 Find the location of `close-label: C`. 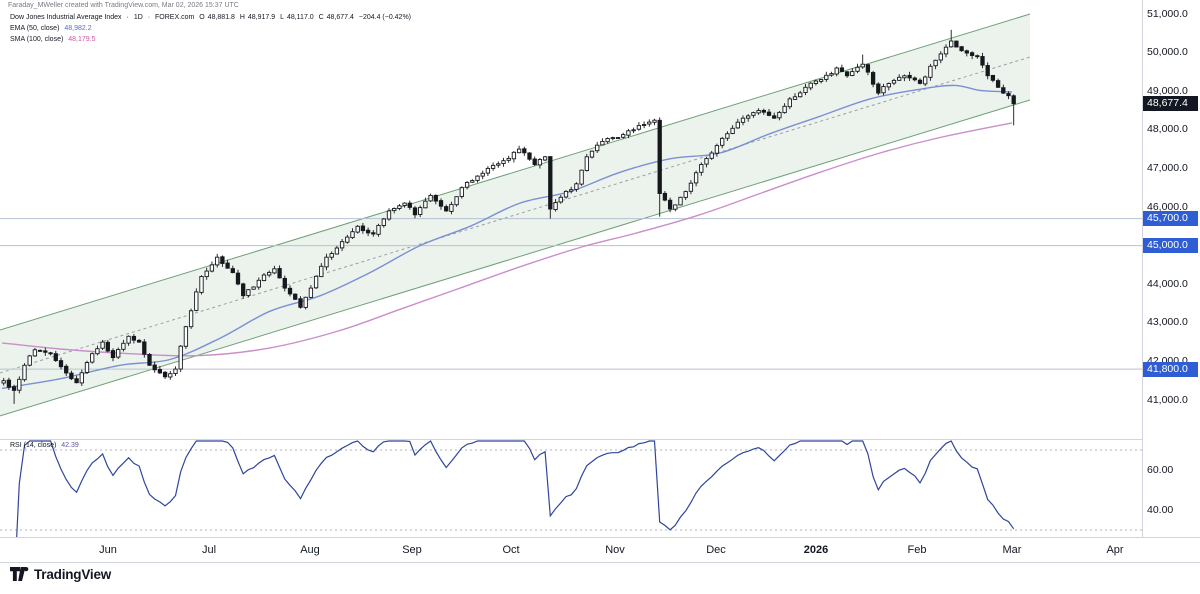

close-label: C is located at coordinates (321, 17).